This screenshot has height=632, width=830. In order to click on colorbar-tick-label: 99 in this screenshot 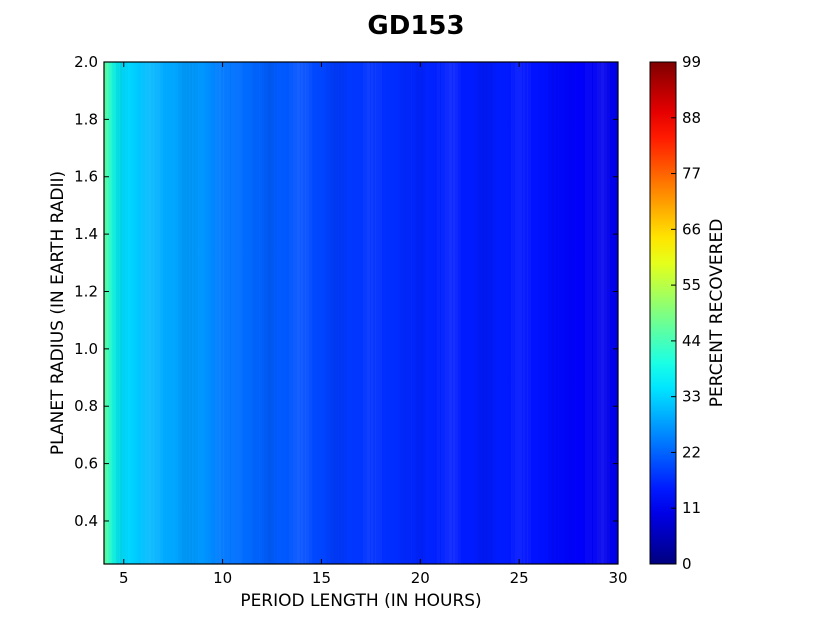, I will do `click(691, 62)`.